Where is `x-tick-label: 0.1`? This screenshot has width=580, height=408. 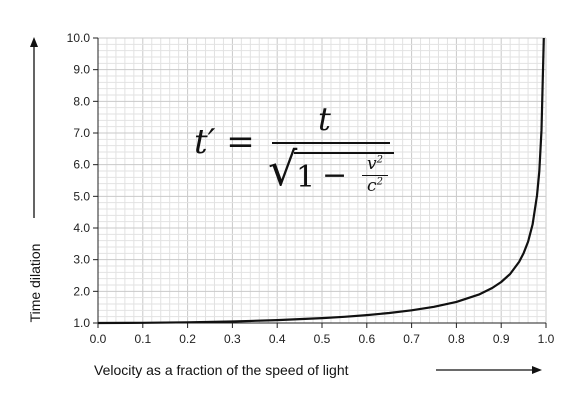
x-tick-label: 0.1 is located at coordinates (142, 339).